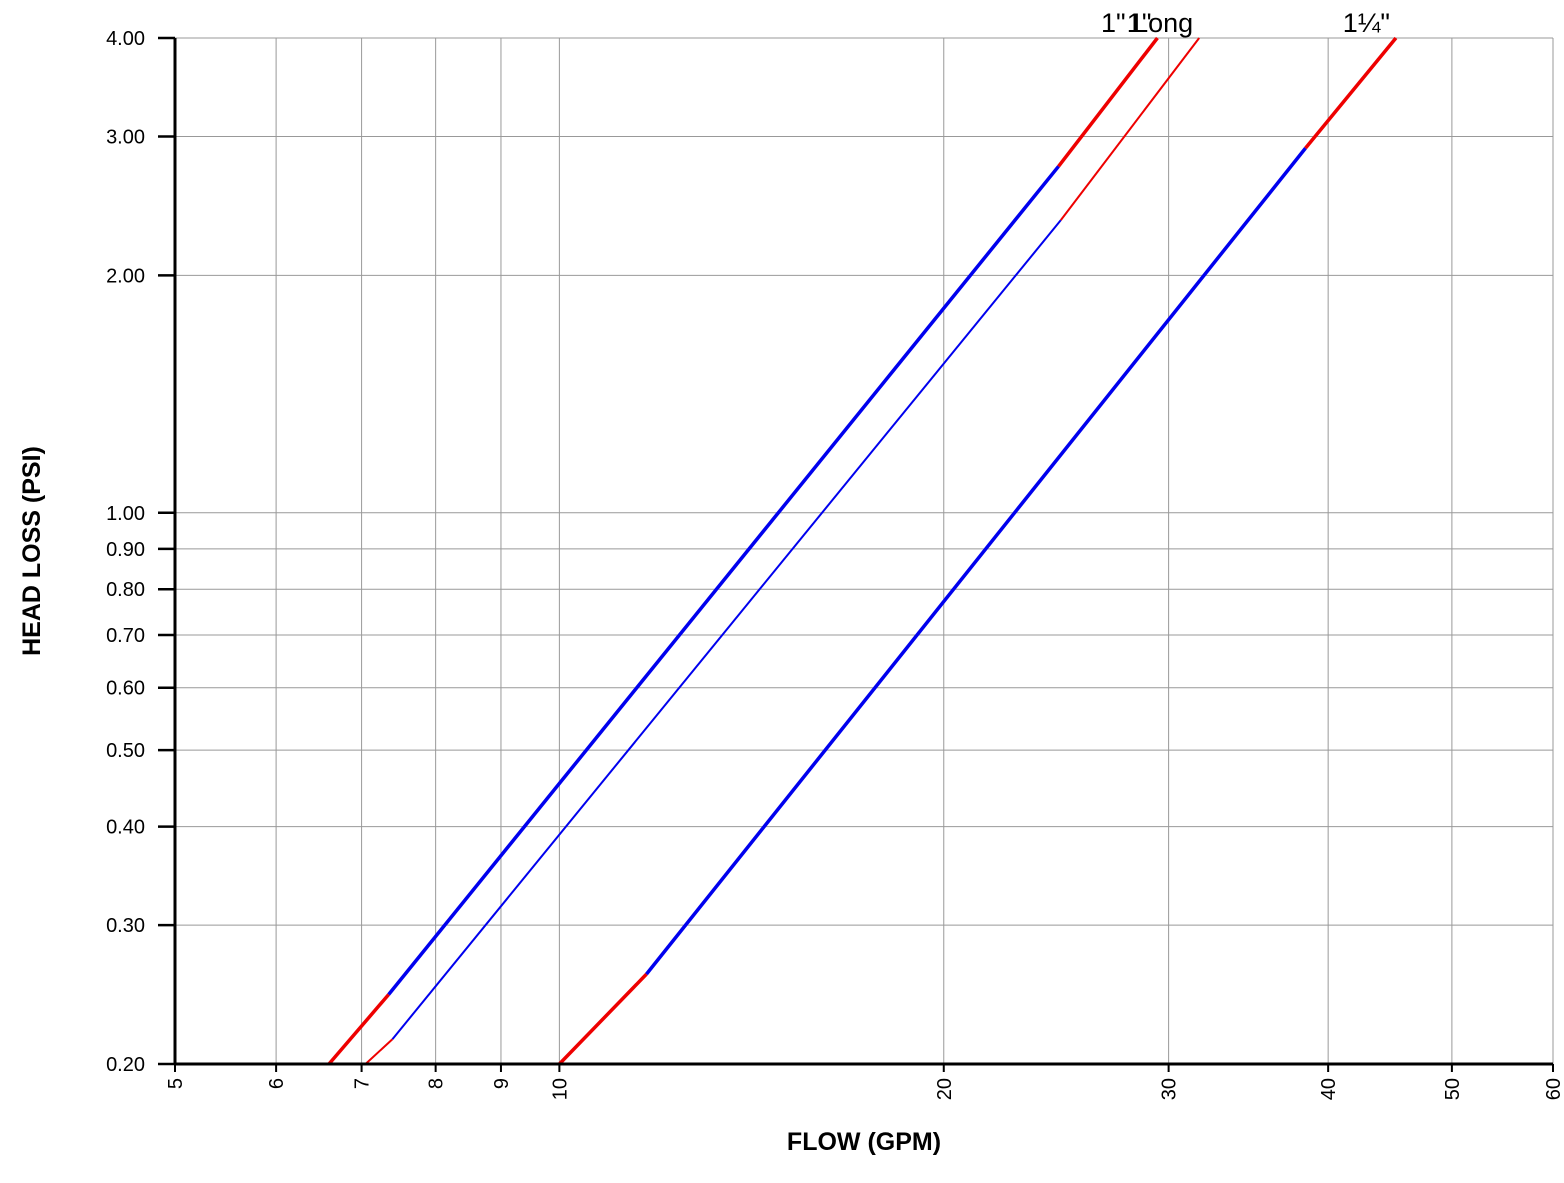  I want to click on y-tick-label: 3.00, so click(125, 138).